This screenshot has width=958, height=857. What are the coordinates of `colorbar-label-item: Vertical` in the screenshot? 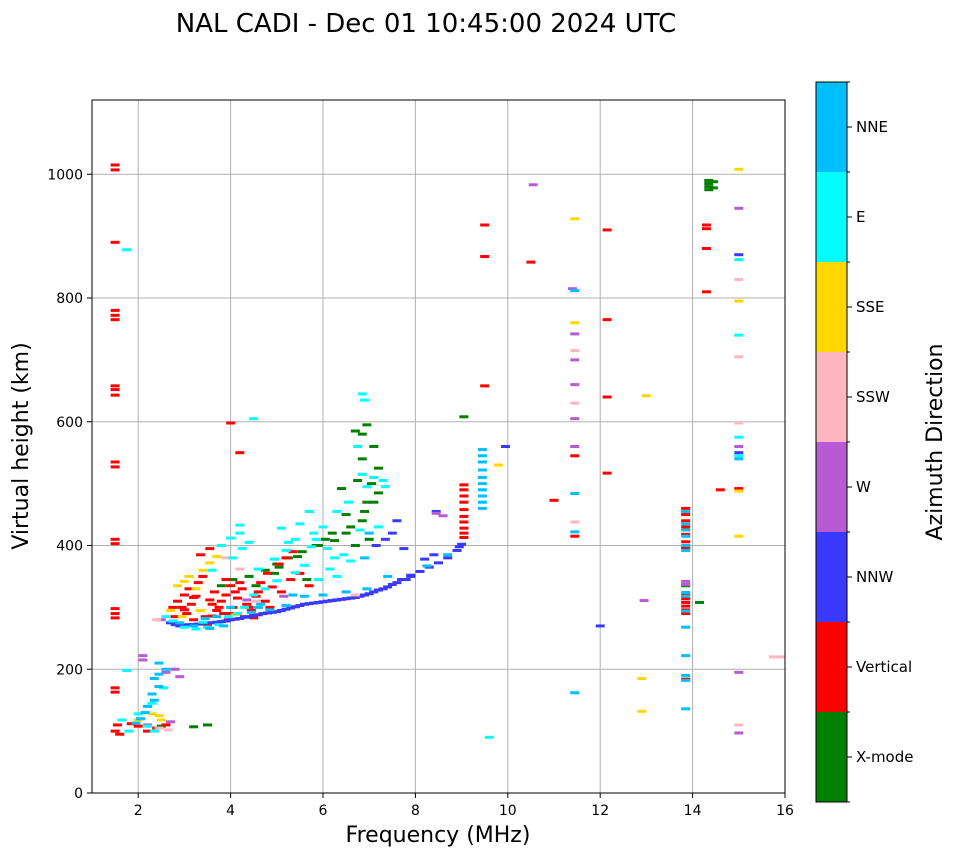 It's located at (884, 667).